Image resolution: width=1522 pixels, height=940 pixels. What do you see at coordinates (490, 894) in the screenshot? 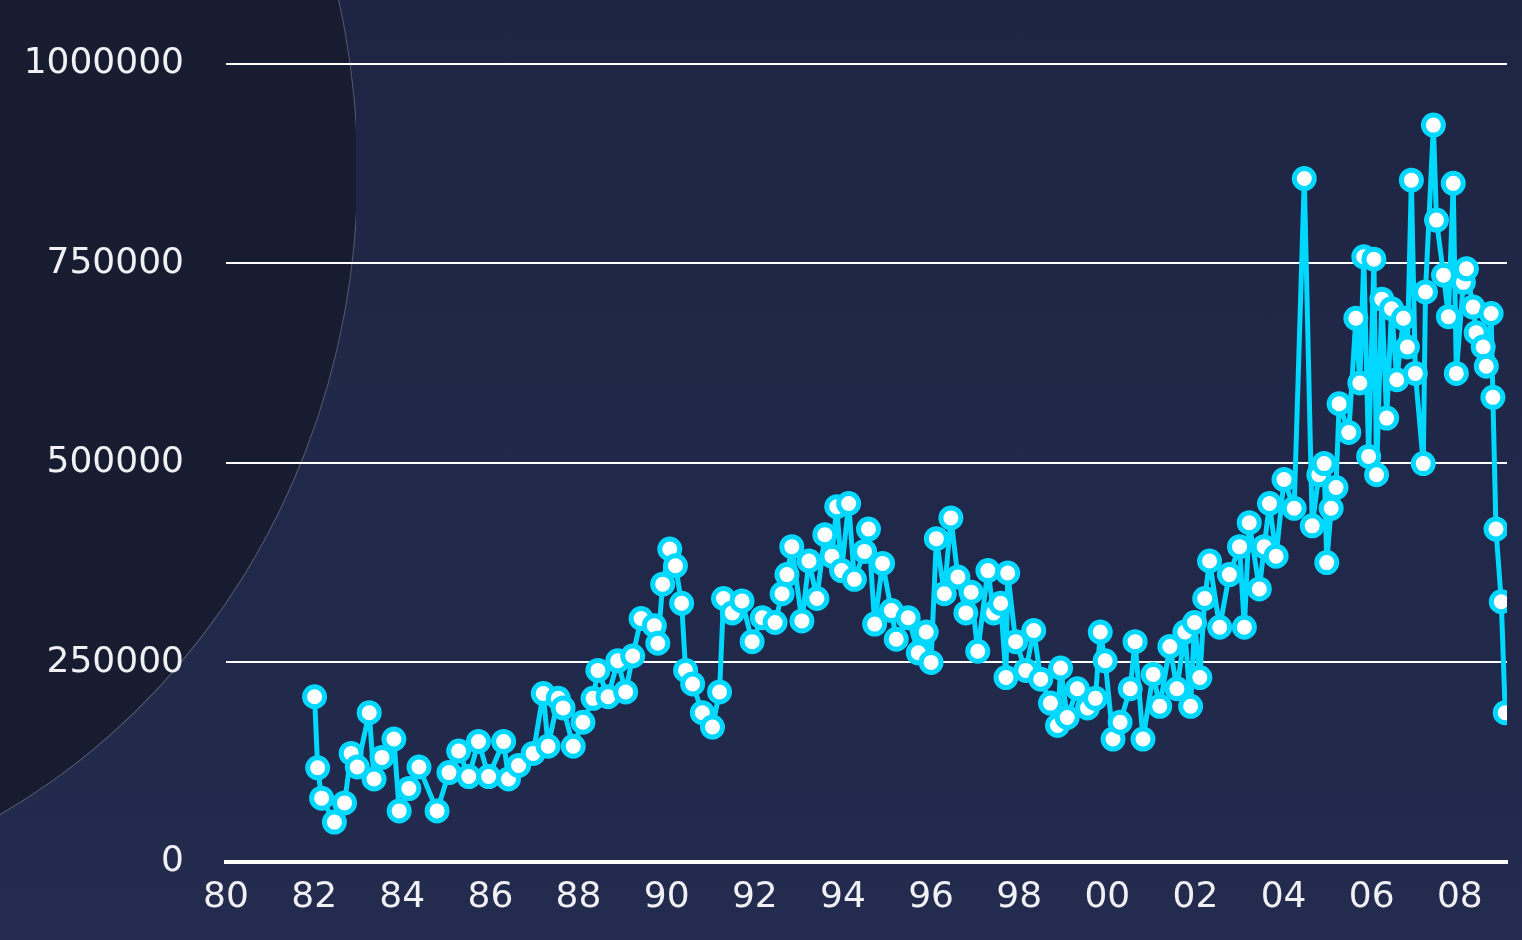
I see `x-tick-label: 86` at bounding box center [490, 894].